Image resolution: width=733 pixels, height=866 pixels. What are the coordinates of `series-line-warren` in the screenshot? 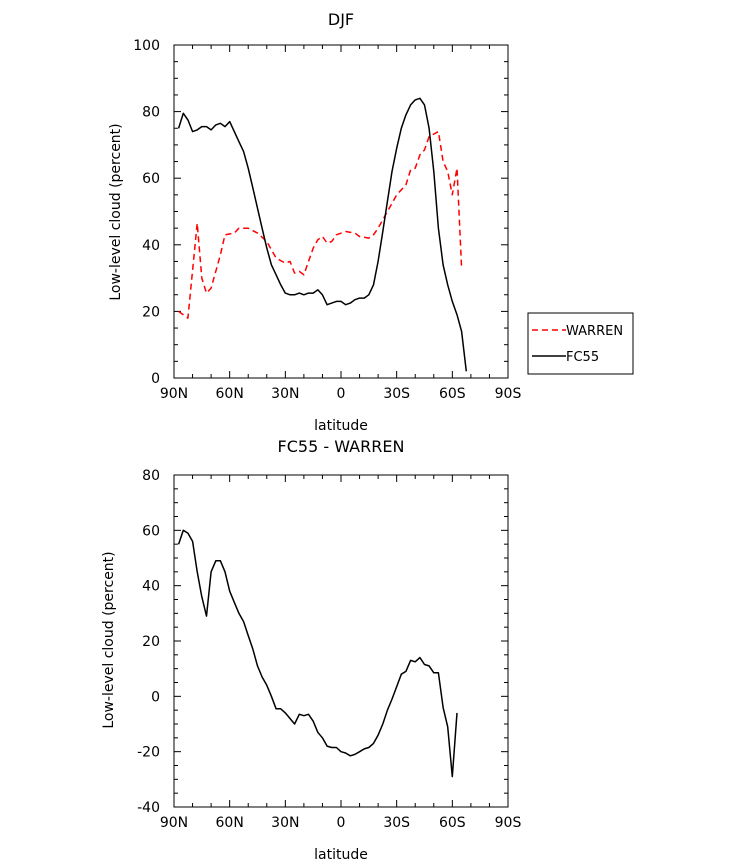 It's located at (320, 224).